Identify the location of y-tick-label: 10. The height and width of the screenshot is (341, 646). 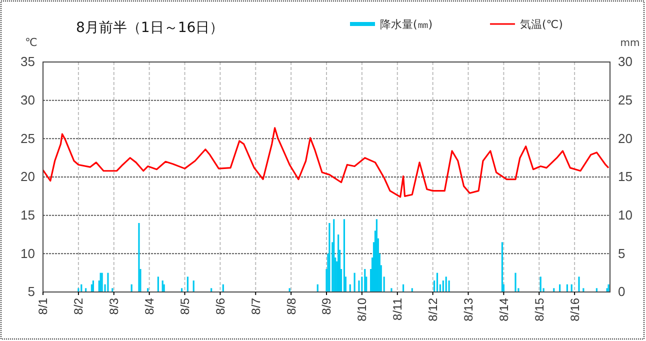
(27, 253).